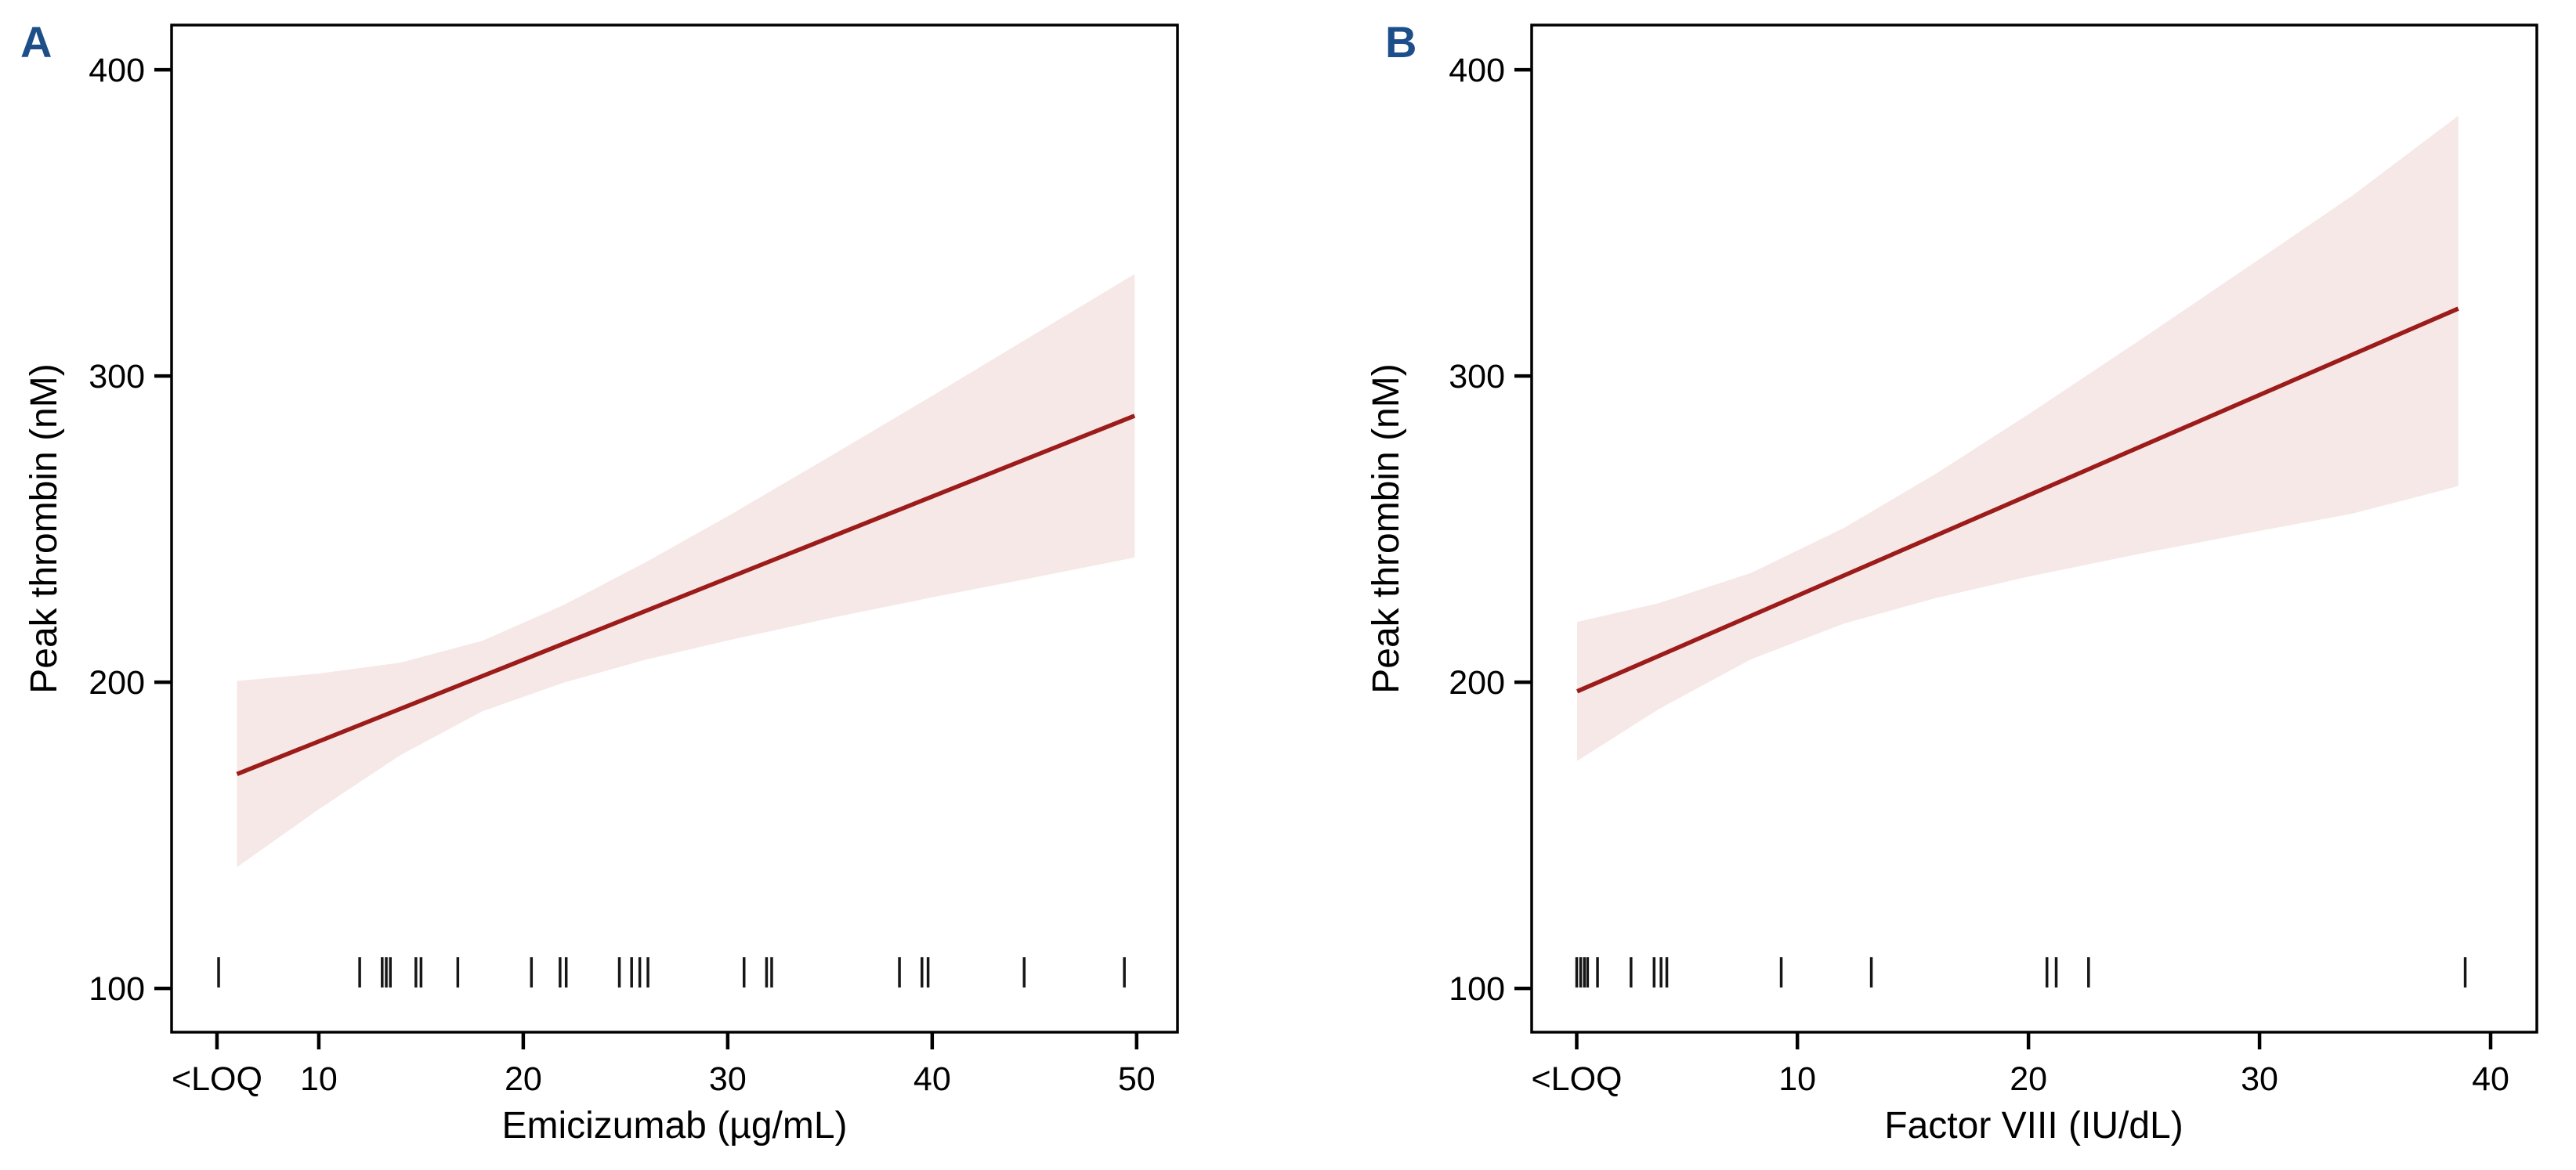 This screenshot has height=1170, width=2576. What do you see at coordinates (2034, 1126) in the screenshot?
I see `panel-b-x-axis-title: Factor VIII (IU/dL)` at bounding box center [2034, 1126].